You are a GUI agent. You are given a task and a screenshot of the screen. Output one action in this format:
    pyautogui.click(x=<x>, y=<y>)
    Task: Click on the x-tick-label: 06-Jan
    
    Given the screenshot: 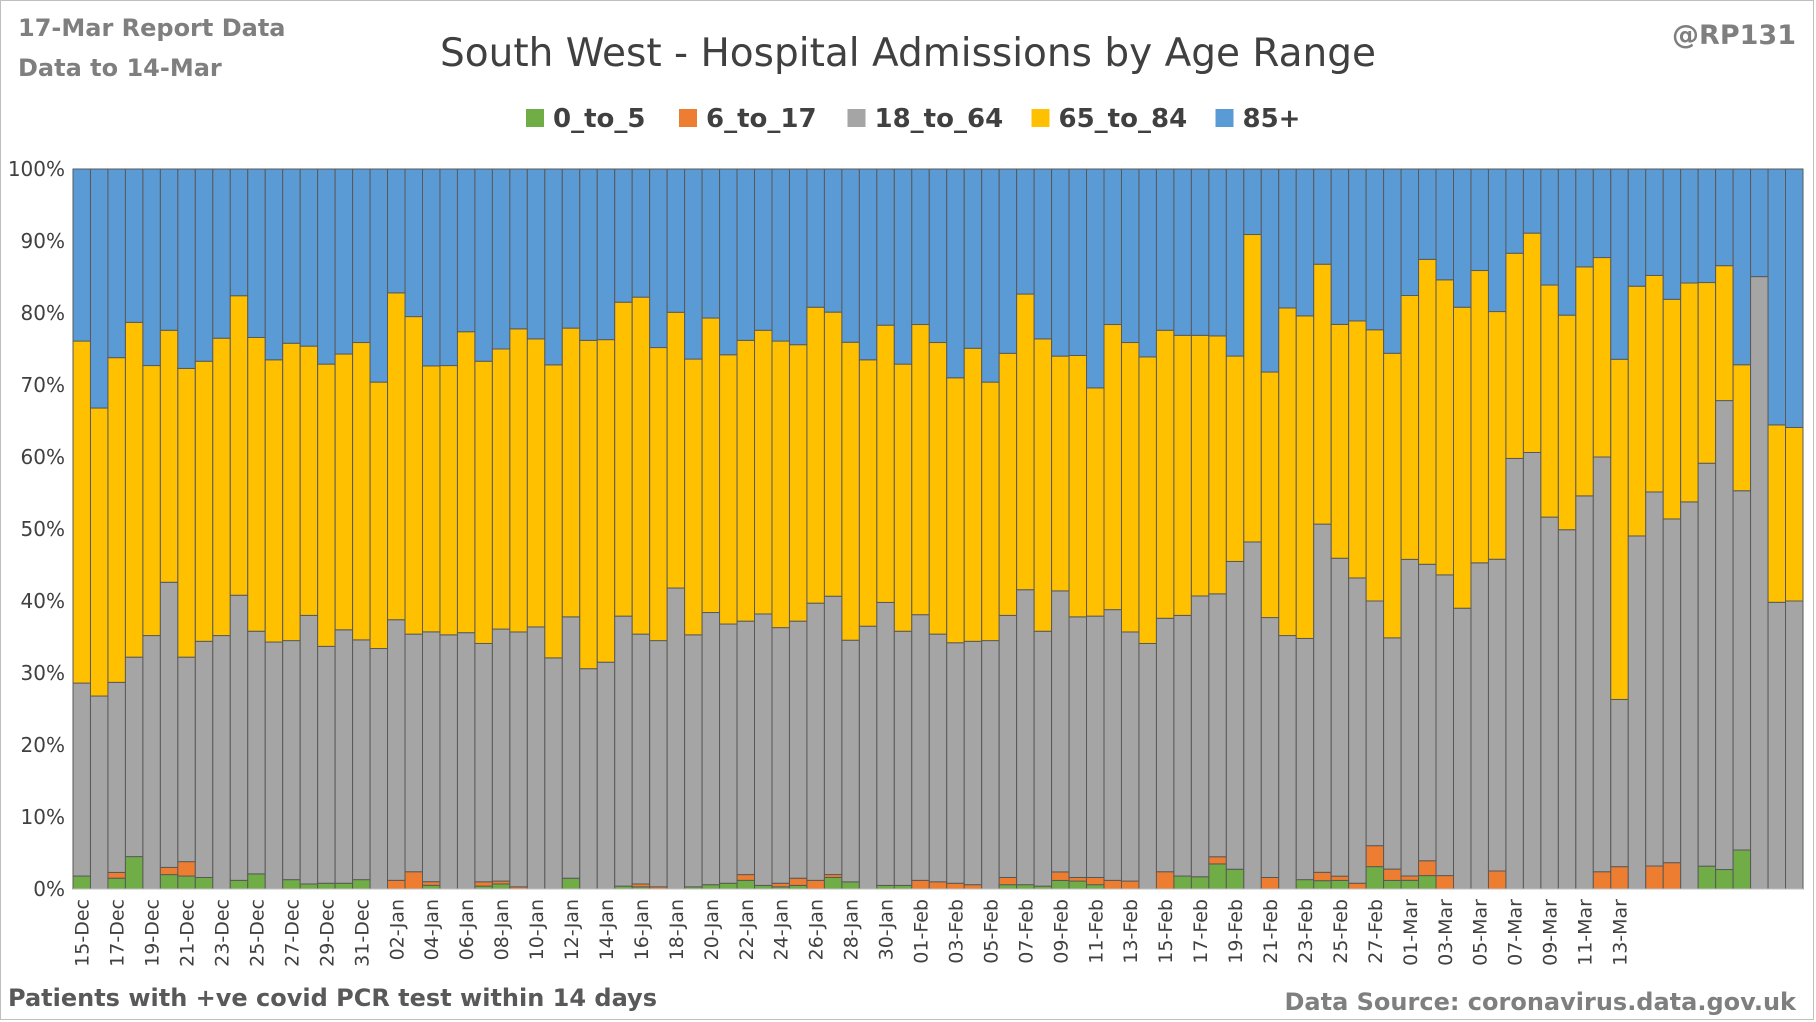 What is the action you would take?
    pyautogui.click(x=467, y=929)
    